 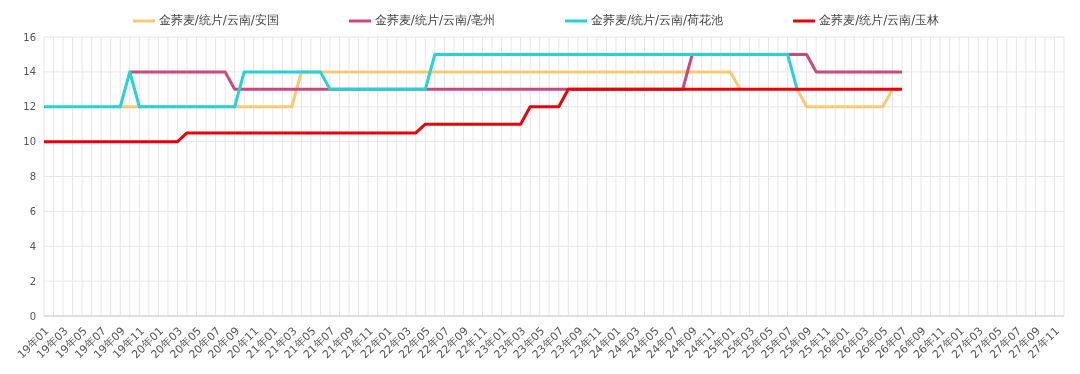 I want to click on legend-label: 金荞麦/统片/云南/安国, so click(x=218, y=20).